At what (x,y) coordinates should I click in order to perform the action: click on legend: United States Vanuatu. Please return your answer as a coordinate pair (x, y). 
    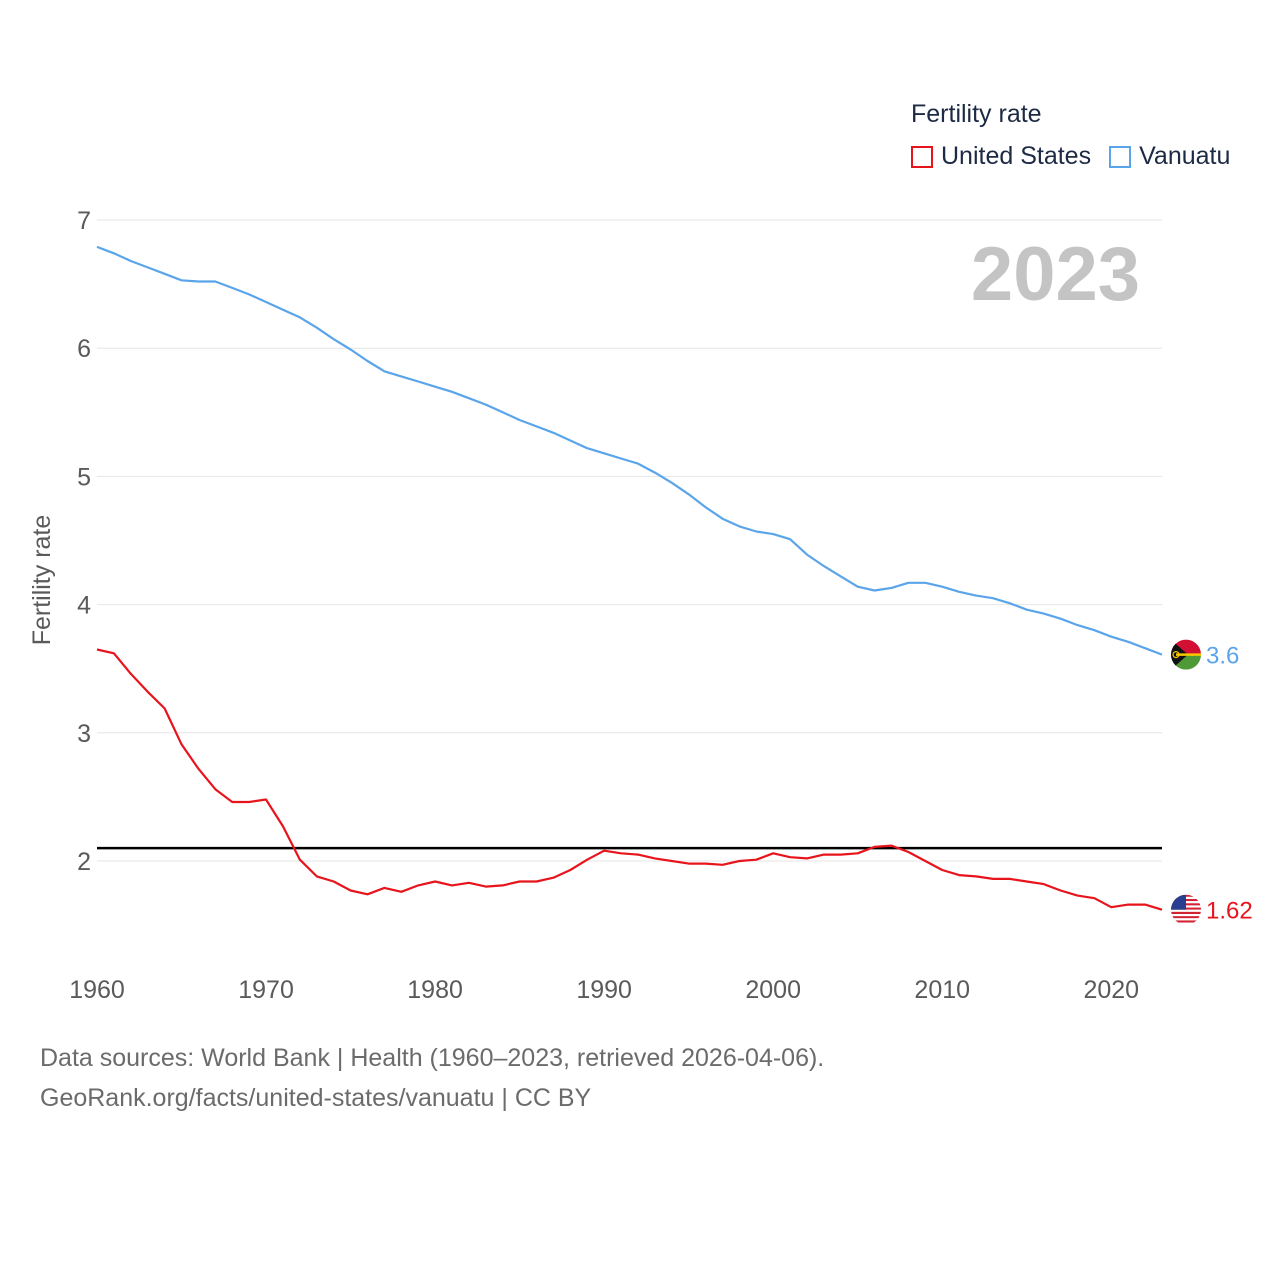
    Looking at the image, I should click on (1079, 156).